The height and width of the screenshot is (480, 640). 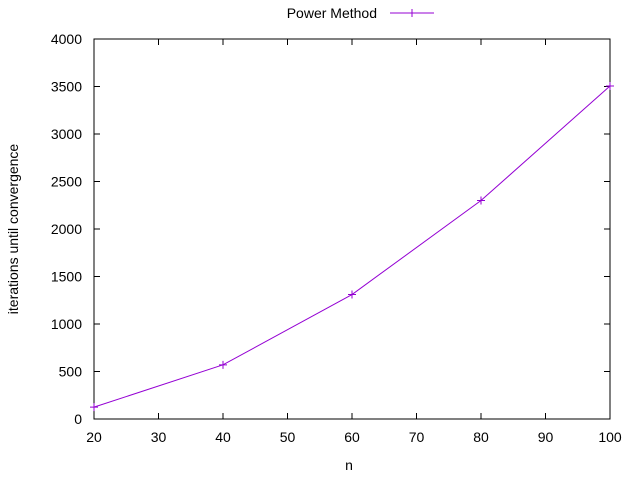 What do you see at coordinates (481, 437) in the screenshot?
I see `x-tick-label: 80` at bounding box center [481, 437].